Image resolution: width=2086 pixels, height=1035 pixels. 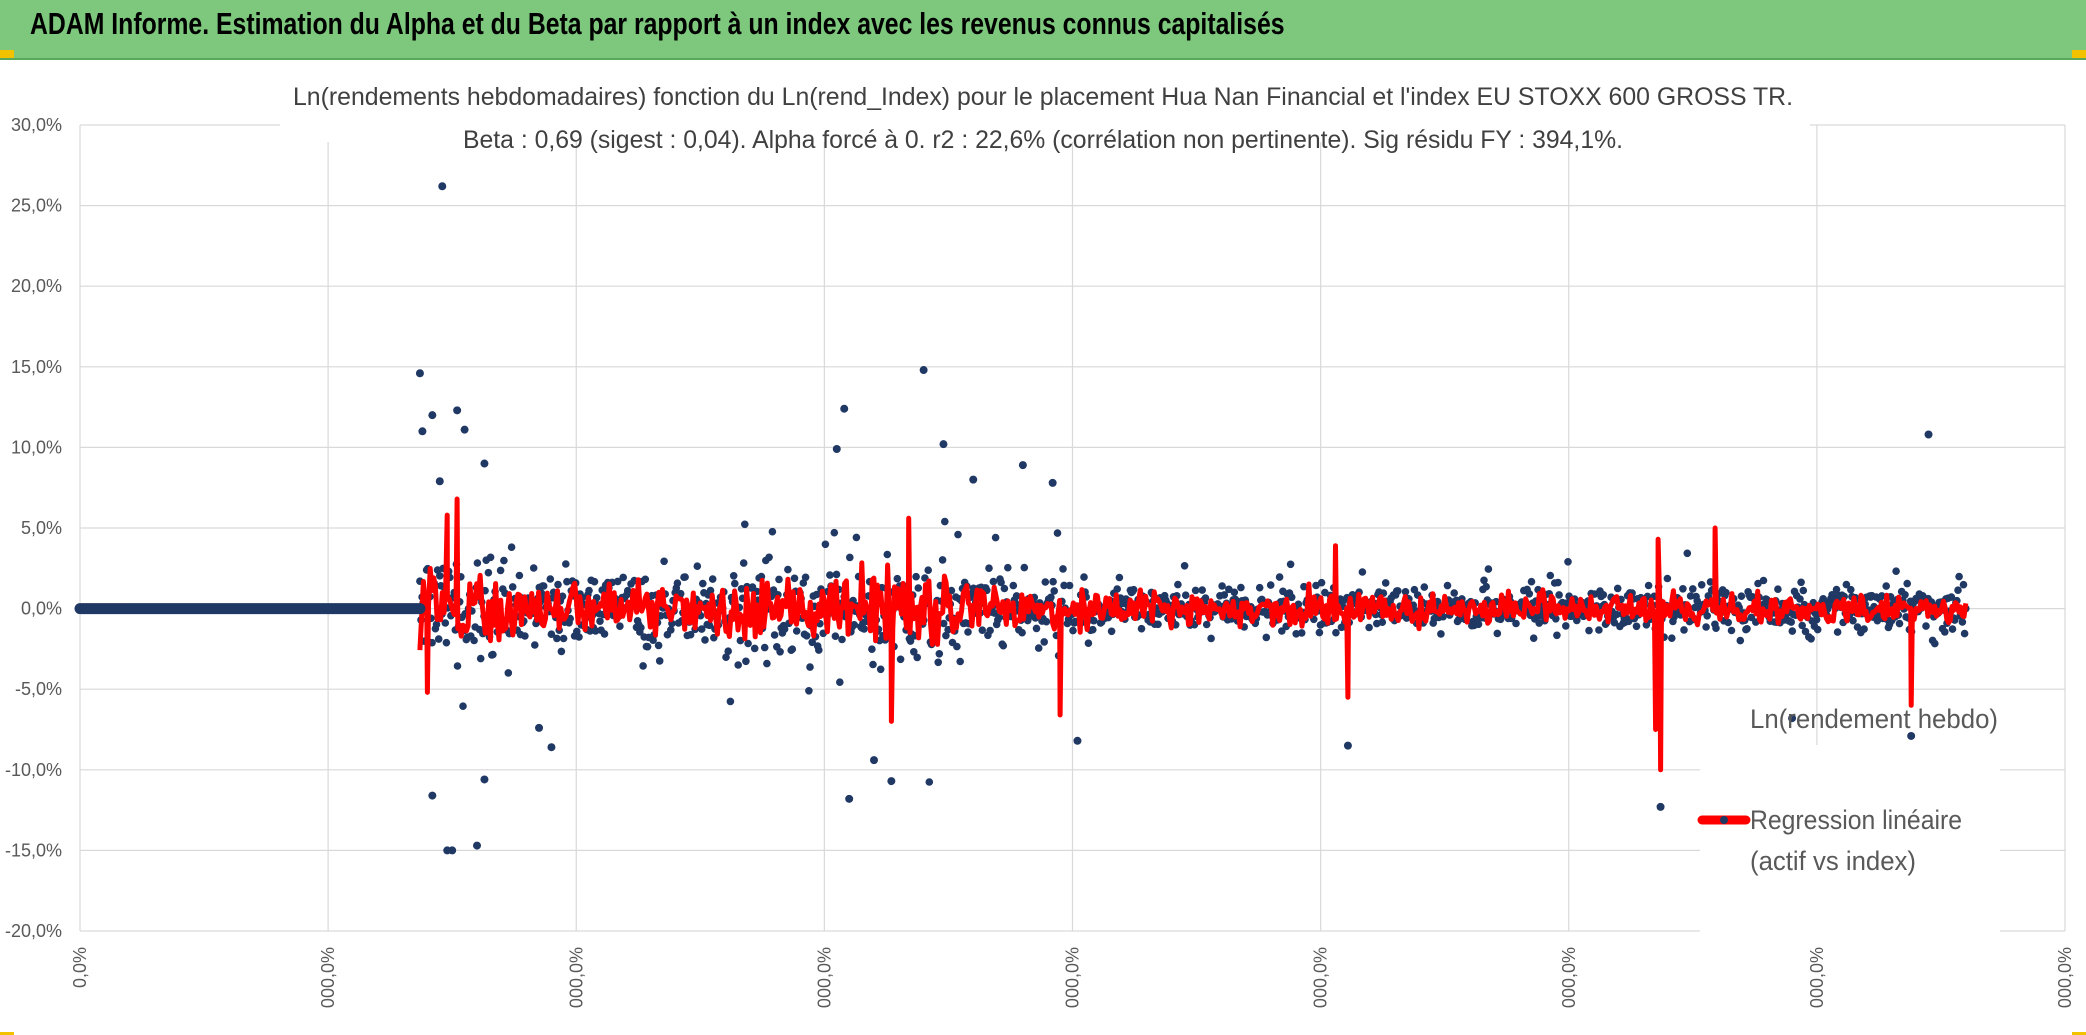 I want to click on y-tick-label: 0,0%, so click(x=41, y=609).